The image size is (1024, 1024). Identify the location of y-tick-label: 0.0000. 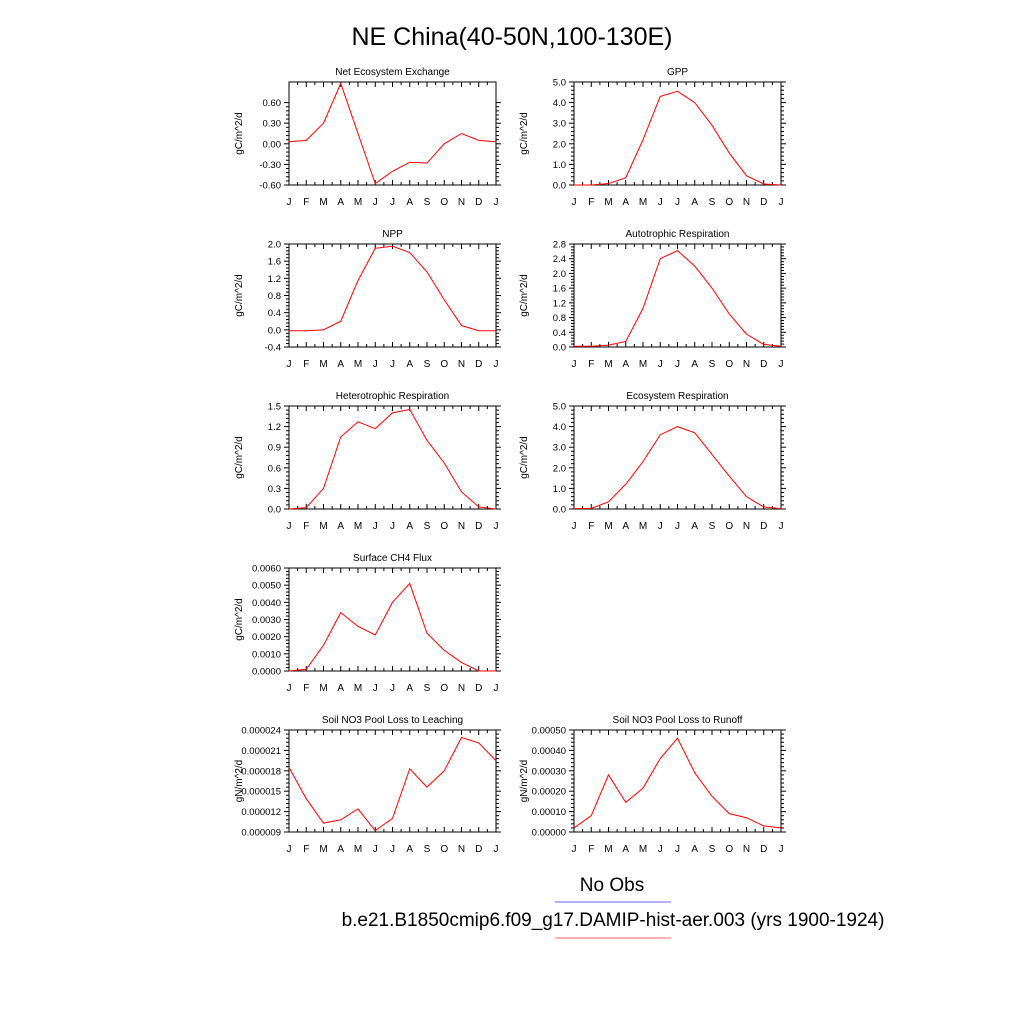
(266, 672).